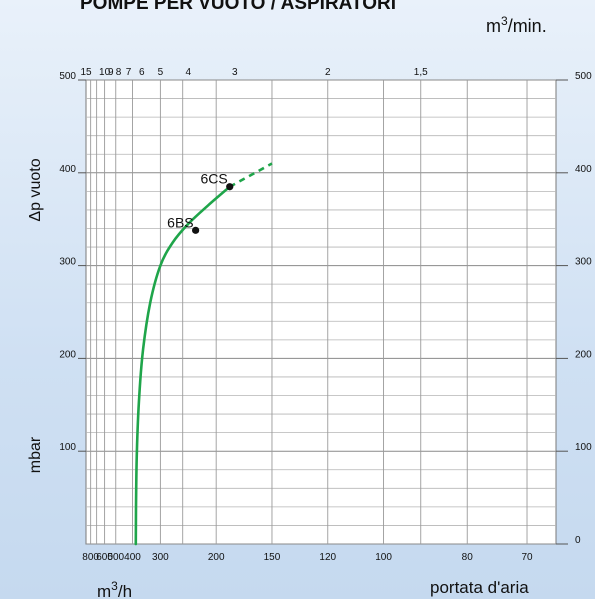 The image size is (595, 599). What do you see at coordinates (235, 72) in the screenshot?
I see `x-tick-top: 3` at bounding box center [235, 72].